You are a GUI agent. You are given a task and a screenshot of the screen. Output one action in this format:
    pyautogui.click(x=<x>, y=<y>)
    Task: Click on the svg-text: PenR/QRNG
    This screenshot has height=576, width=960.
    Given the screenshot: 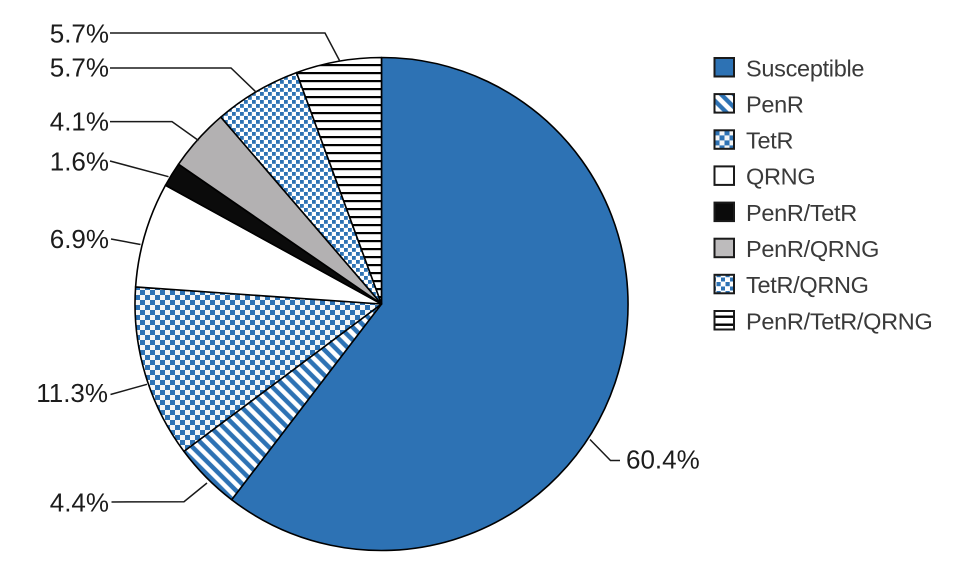 What is the action you would take?
    pyautogui.click(x=812, y=249)
    